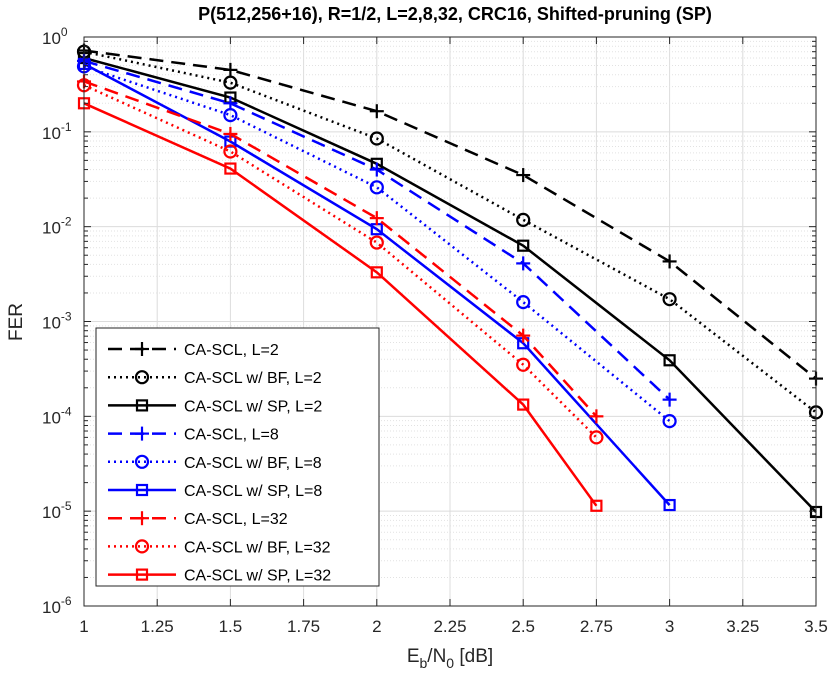  What do you see at coordinates (57, 131) in the screenshot?
I see `y-tick-label: 10⁻¹` at bounding box center [57, 131].